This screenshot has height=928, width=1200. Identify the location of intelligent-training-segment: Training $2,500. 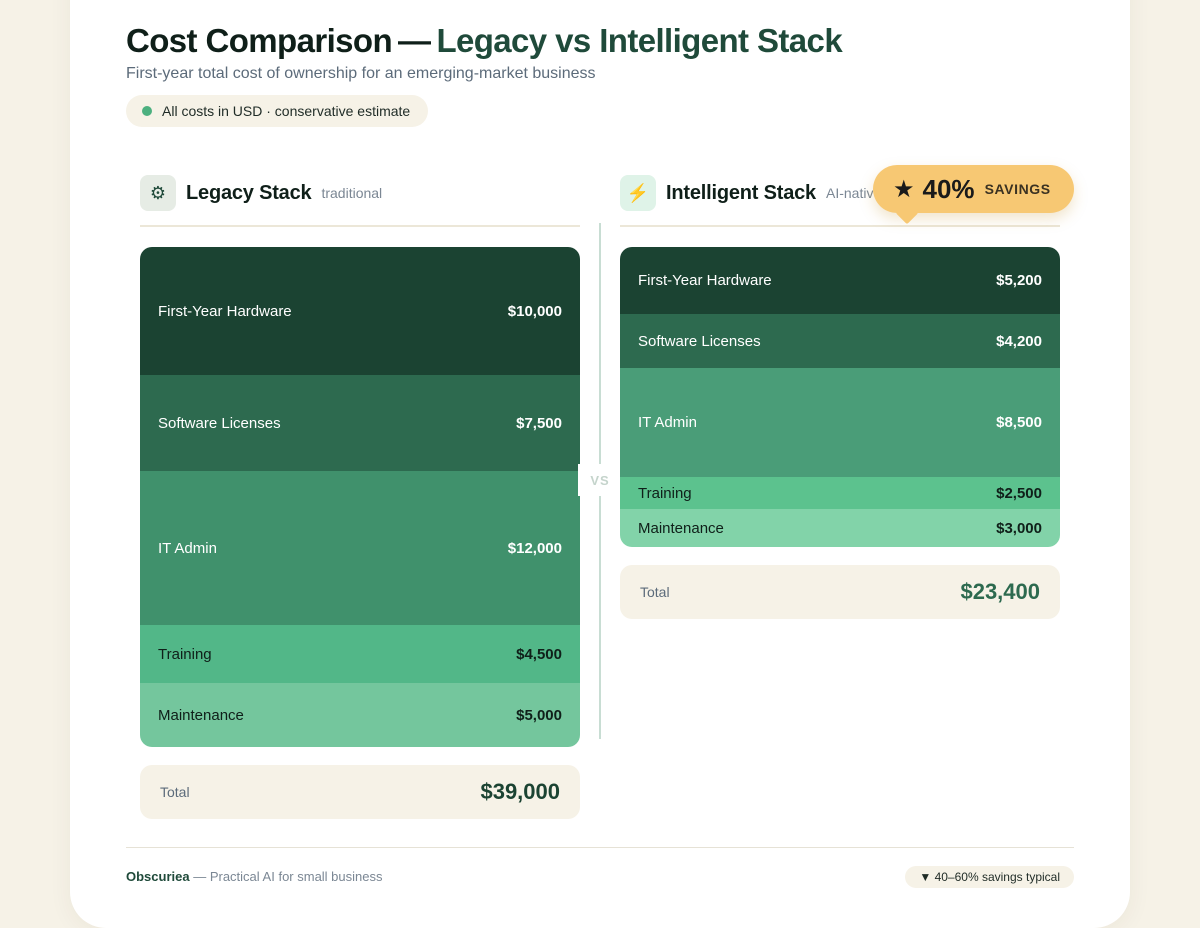
(840, 493).